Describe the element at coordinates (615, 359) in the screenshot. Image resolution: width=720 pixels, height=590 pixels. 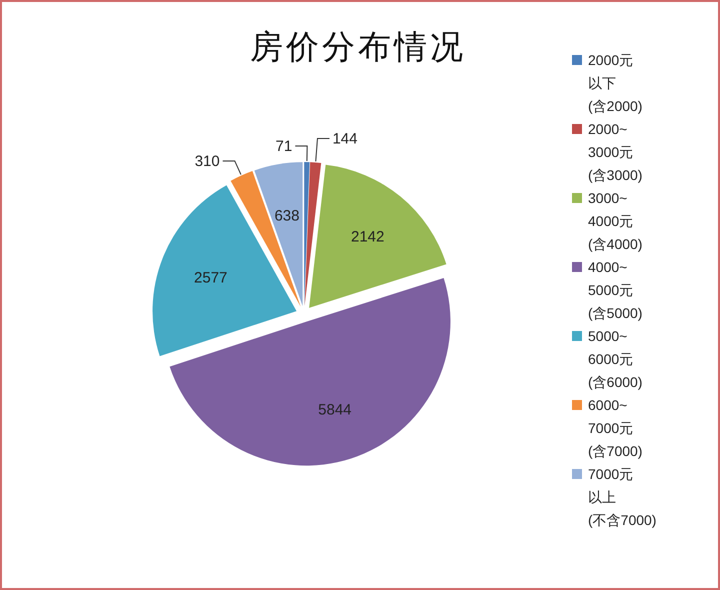
I see `legend-label: 5000~6000元(含6000)` at that location.